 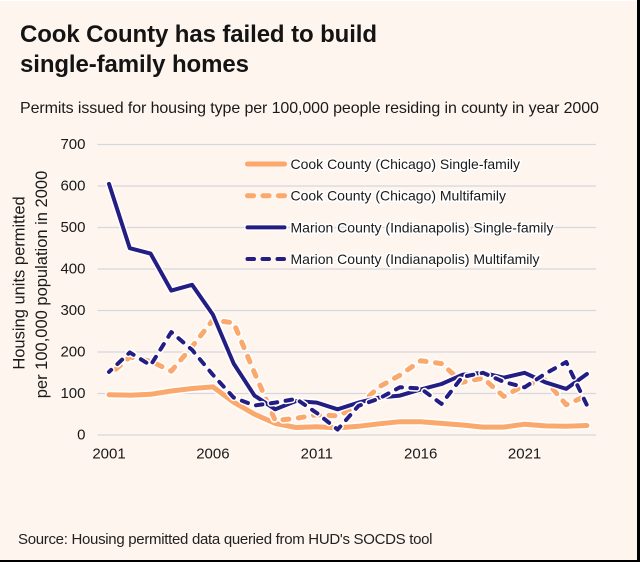 What do you see at coordinates (420, 454) in the screenshot?
I see `svg-text: 2016` at bounding box center [420, 454].